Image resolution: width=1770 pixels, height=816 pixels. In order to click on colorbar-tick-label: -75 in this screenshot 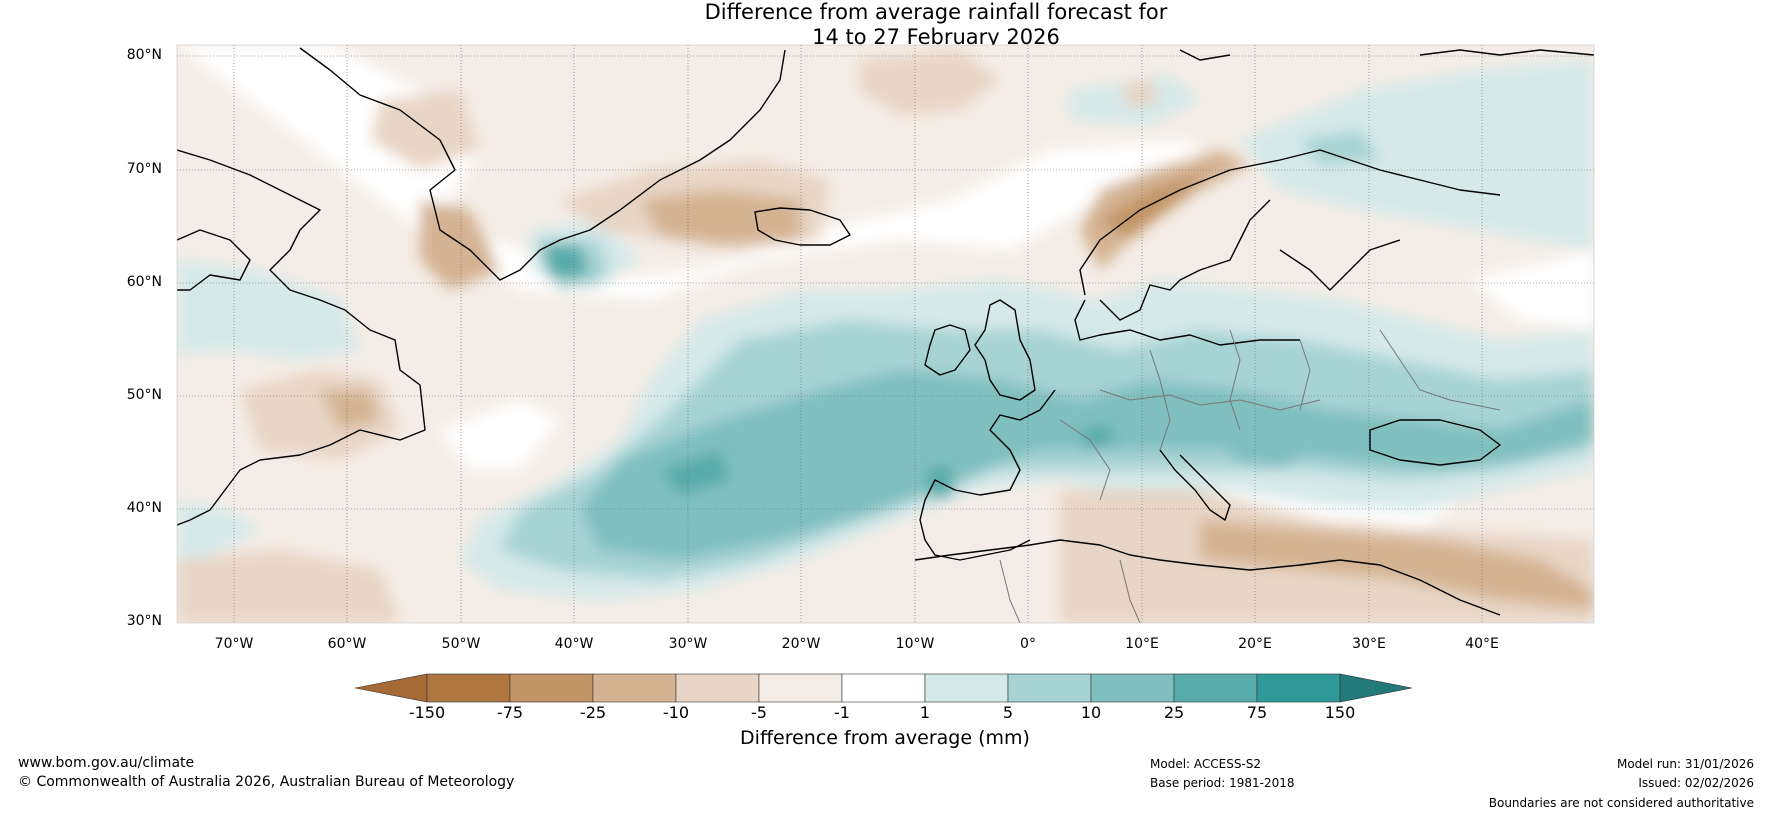, I will do `click(510, 712)`.